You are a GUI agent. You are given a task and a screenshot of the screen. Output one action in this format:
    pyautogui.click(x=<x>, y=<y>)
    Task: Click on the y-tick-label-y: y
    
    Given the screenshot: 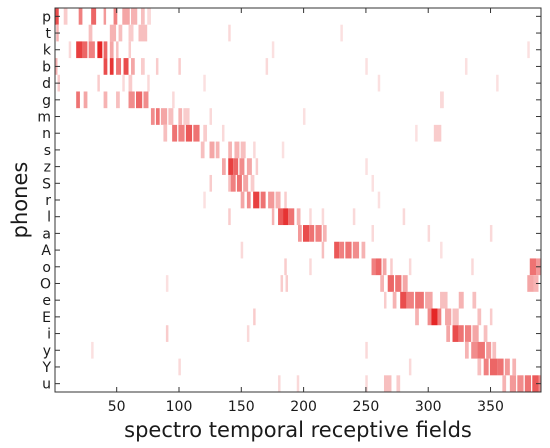 What is the action you would take?
    pyautogui.click(x=47, y=351)
    